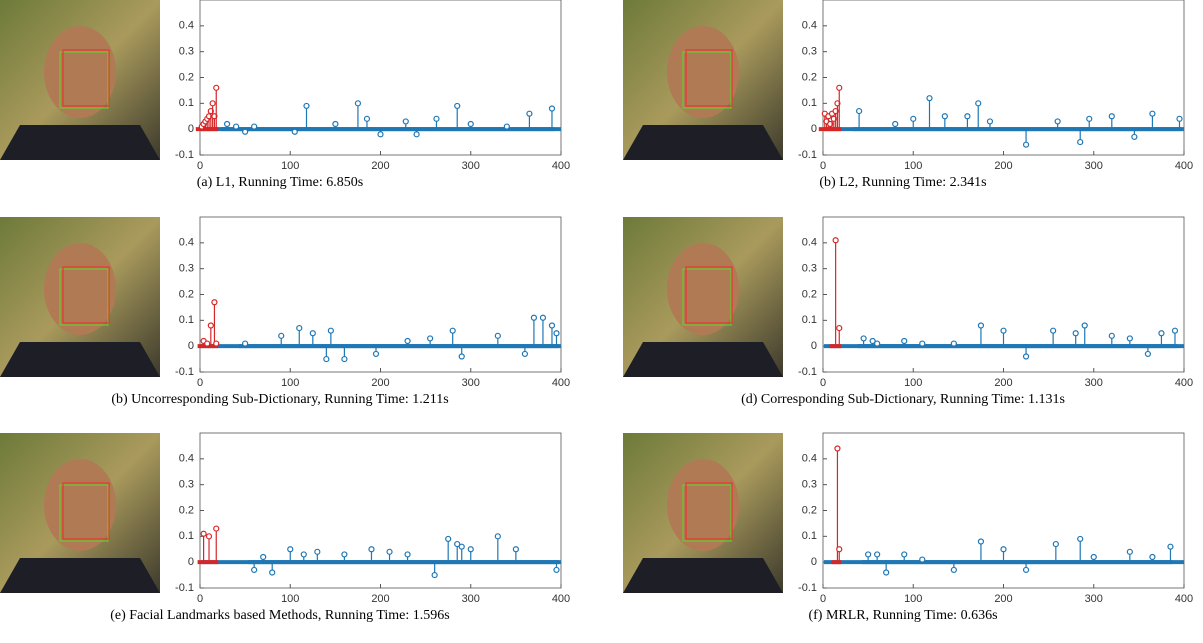  What do you see at coordinates (902, 615) in the screenshot?
I see `caption: (f) MRLR, Running Time: 0.636s` at bounding box center [902, 615].